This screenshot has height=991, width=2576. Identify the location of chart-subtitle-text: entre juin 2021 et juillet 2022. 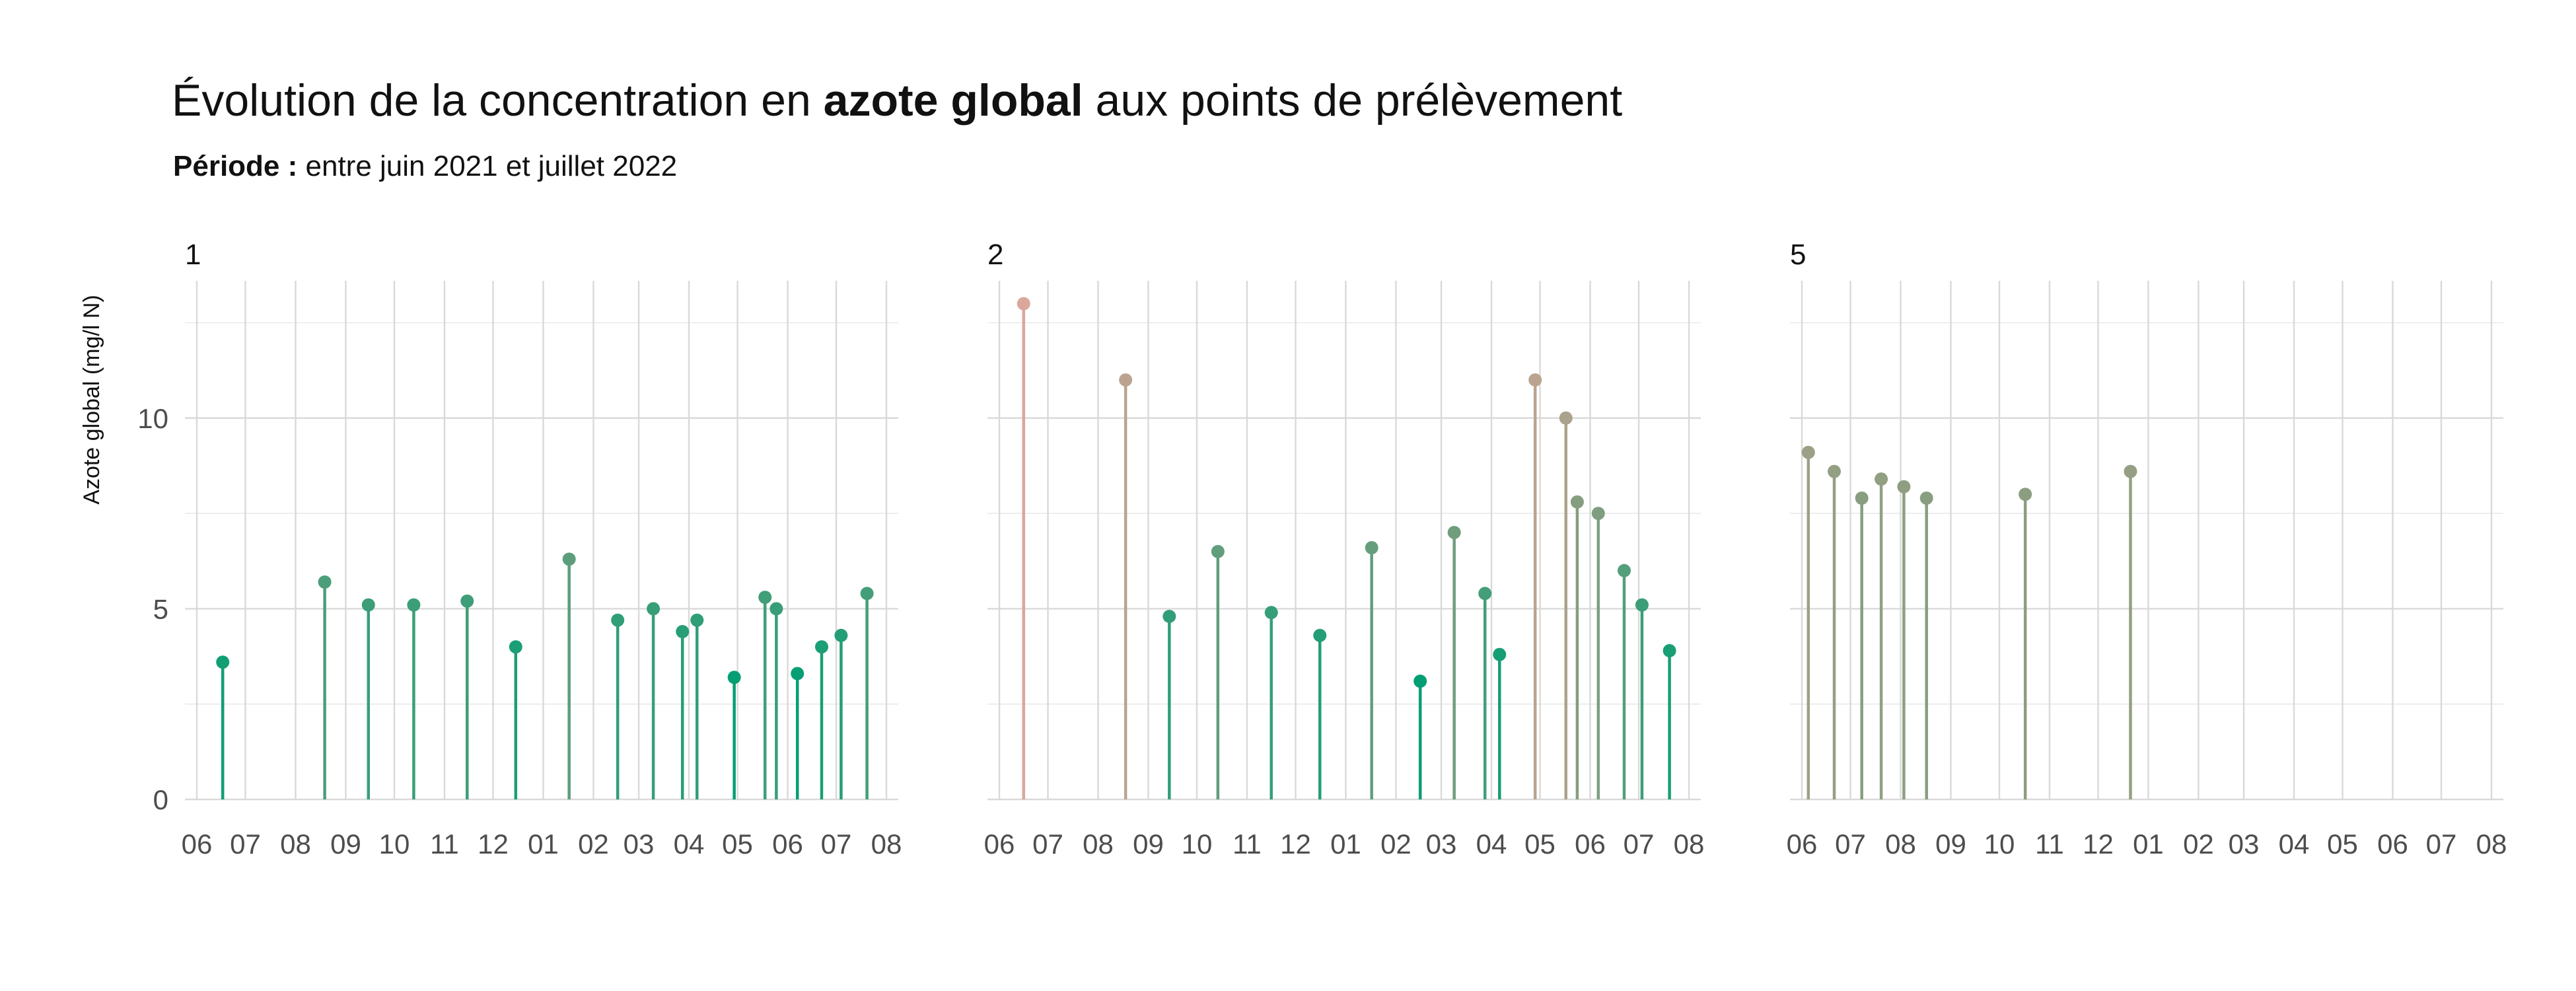
(487, 166).